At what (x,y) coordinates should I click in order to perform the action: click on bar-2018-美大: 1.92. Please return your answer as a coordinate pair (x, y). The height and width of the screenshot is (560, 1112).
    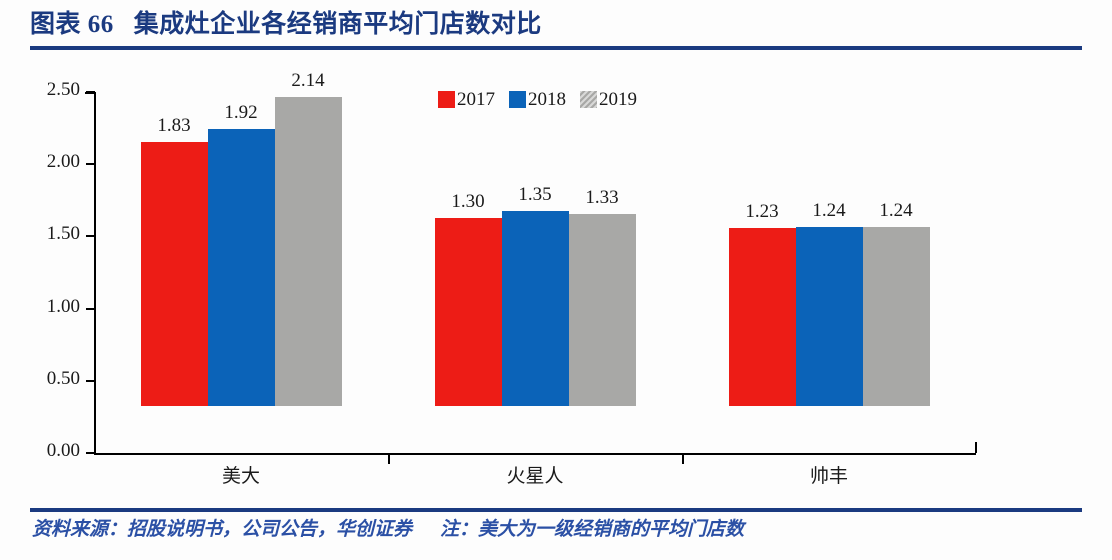
    Looking at the image, I should click on (241, 254).